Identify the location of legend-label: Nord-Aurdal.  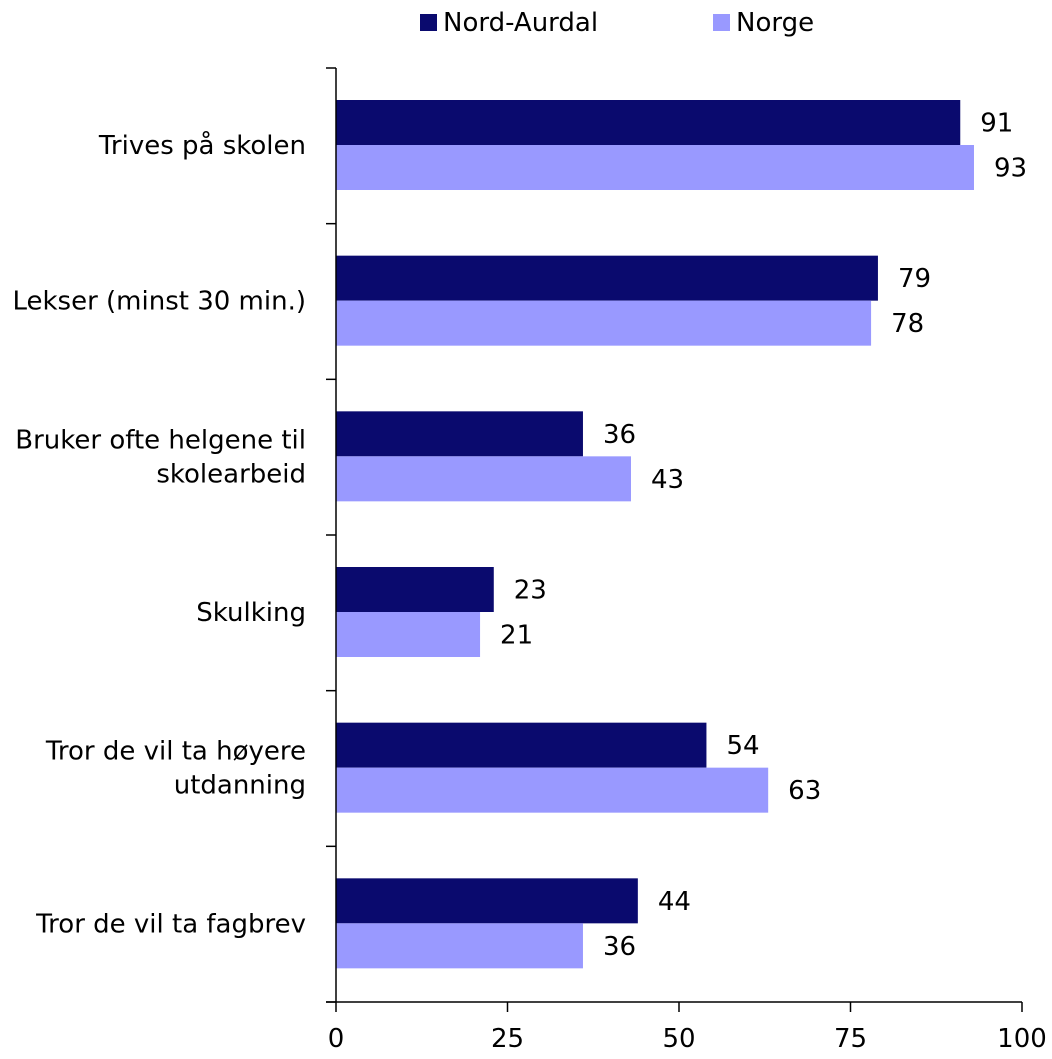
(520, 23).